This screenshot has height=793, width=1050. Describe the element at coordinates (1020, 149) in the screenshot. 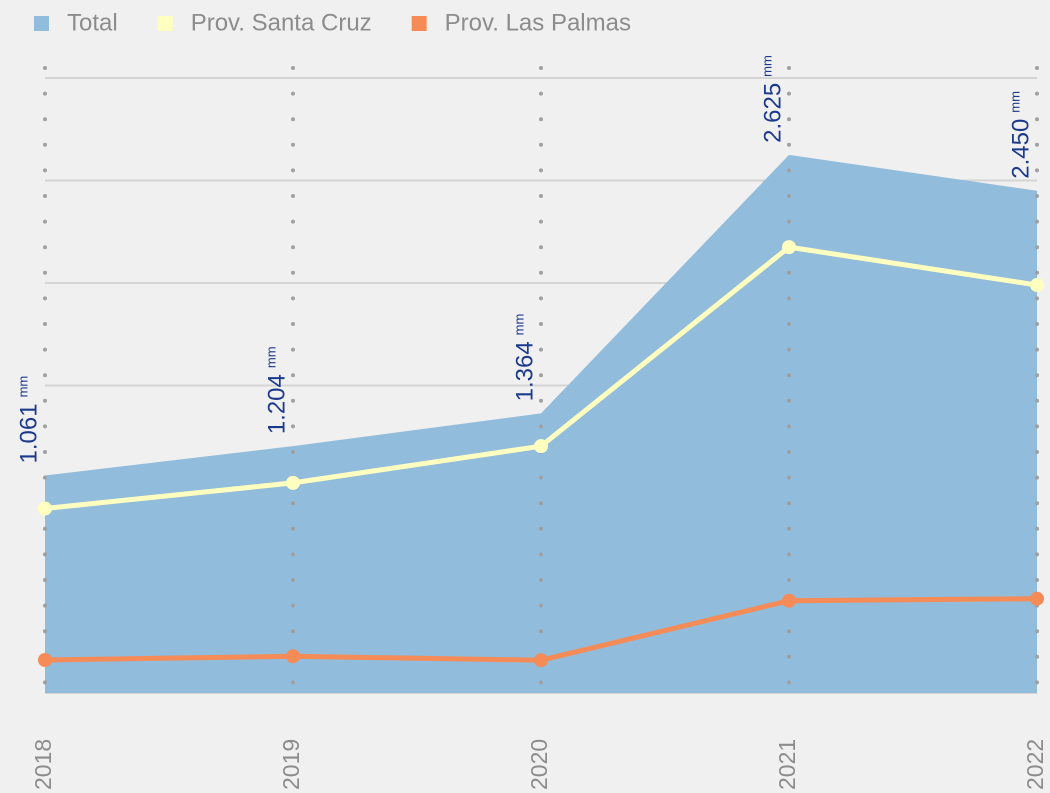

I see `value-label: 2.450` at that location.